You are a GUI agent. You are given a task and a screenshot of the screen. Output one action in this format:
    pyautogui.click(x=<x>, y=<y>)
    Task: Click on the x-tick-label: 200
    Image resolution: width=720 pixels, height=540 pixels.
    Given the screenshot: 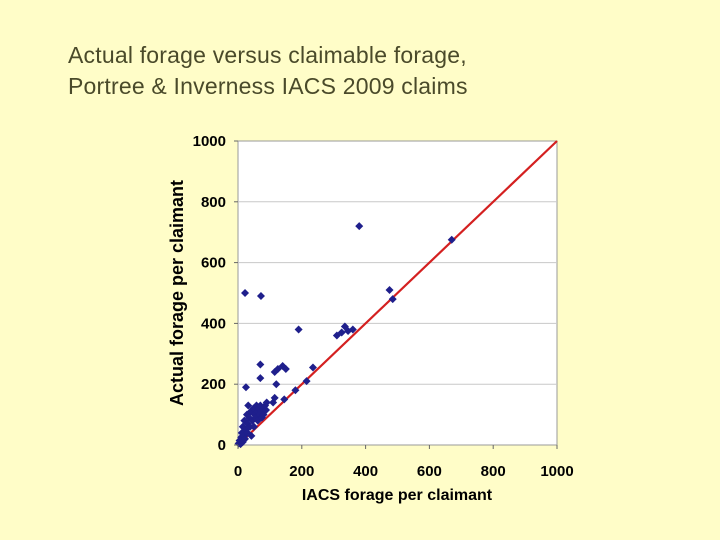 What is the action you would take?
    pyautogui.click(x=301, y=471)
    